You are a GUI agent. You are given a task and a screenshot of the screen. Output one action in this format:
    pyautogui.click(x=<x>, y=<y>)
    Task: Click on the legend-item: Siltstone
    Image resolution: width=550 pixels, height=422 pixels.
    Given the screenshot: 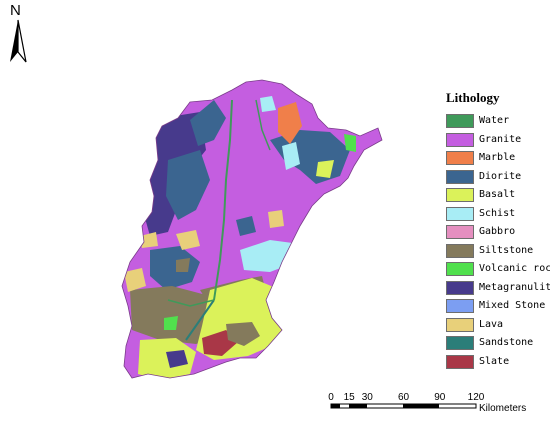 What is the action you would take?
    pyautogui.click(x=498, y=253)
    